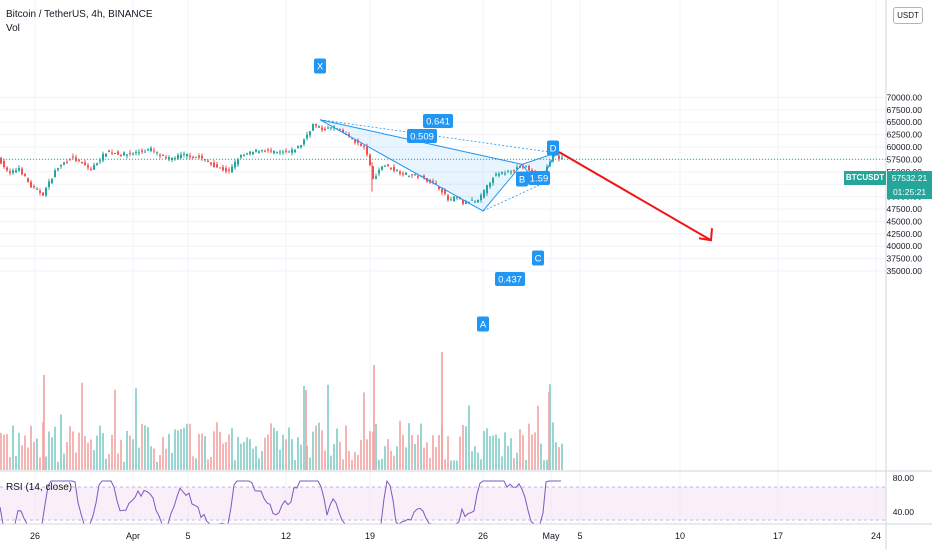  What do you see at coordinates (905, 209) in the screenshot?
I see `y-tick-label: 47500.00` at bounding box center [905, 209].